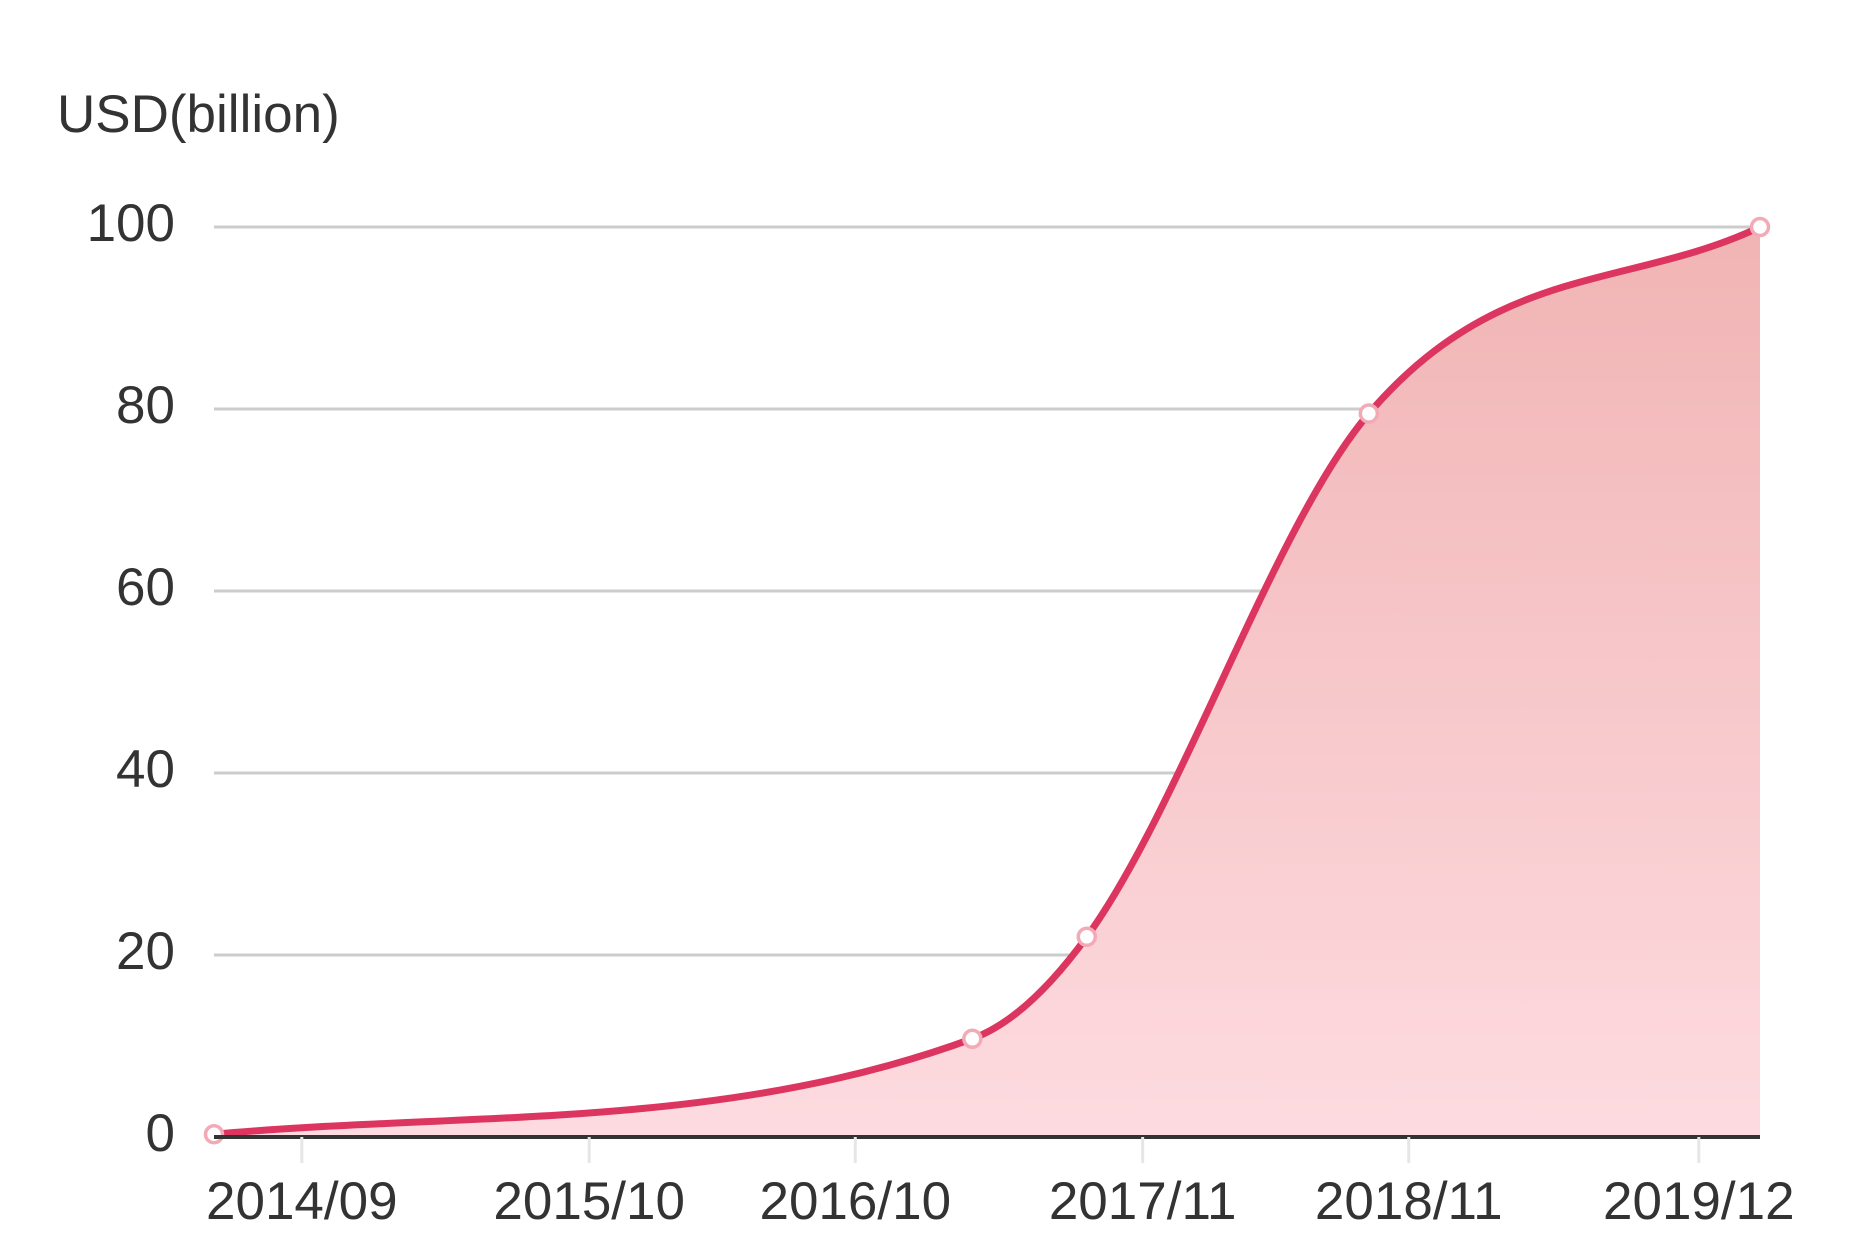 This screenshot has width=1875, height=1255. Describe the element at coordinates (160, 1133) in the screenshot. I see `y-tick-label: 0` at that location.